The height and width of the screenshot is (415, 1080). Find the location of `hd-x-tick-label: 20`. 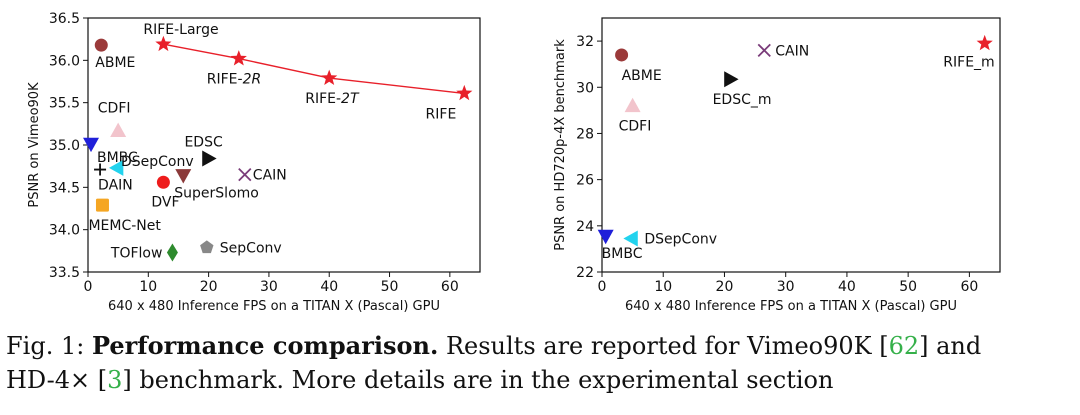

hd-x-tick-label: 20 is located at coordinates (725, 287).